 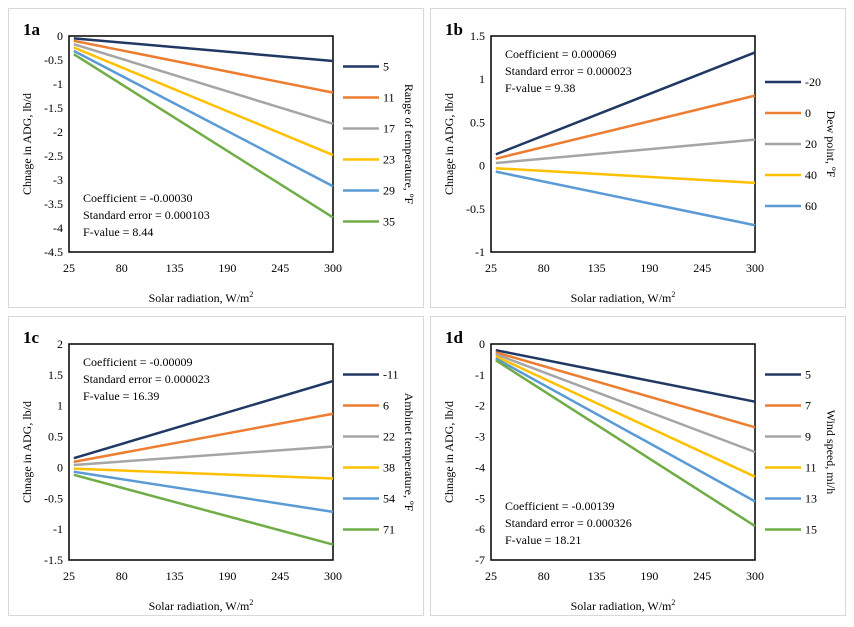 What do you see at coordinates (597, 268) in the screenshot?
I see `x-tick-label: 135` at bounding box center [597, 268].